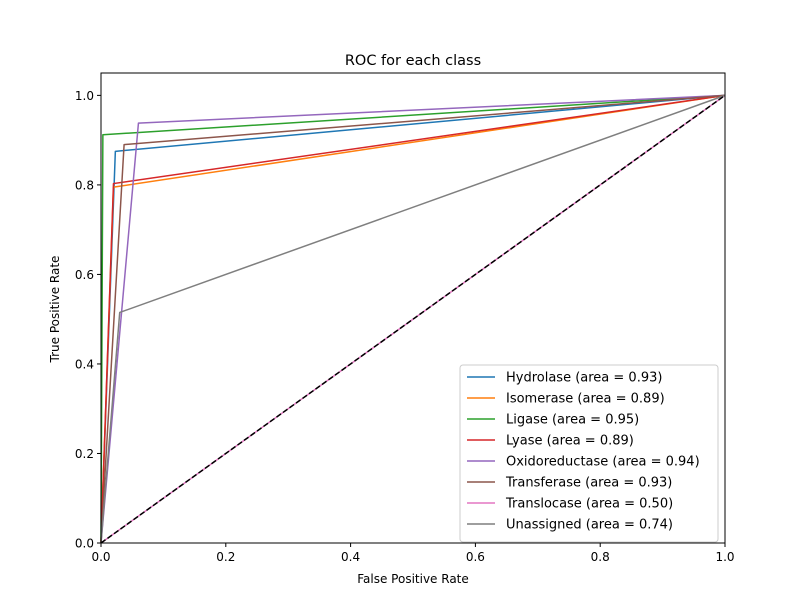 This screenshot has width=806, height=610. I want to click on legend-entry: Unassigned (area = 0.74), so click(589, 525).